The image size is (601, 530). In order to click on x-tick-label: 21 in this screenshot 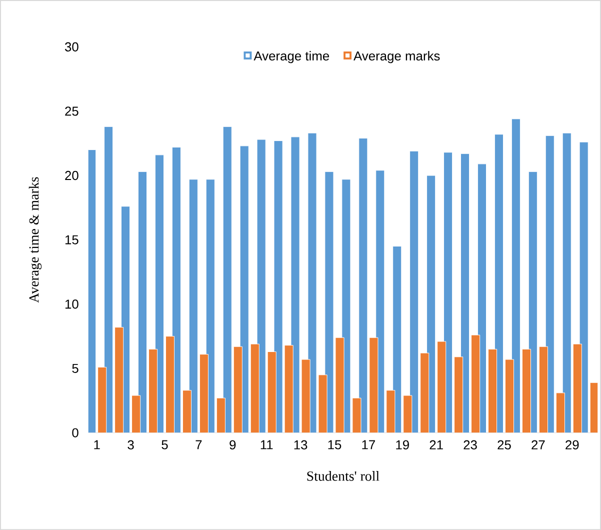, I will do `click(436, 445)`.